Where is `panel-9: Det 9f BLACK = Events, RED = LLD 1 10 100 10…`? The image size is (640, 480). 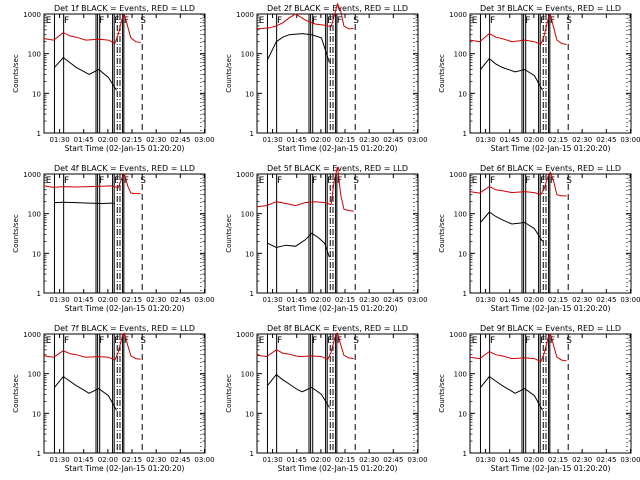 panel-9: Det 9f BLACK = Events, RED = LLD 1 10 100 10… is located at coordinates (539, 398).